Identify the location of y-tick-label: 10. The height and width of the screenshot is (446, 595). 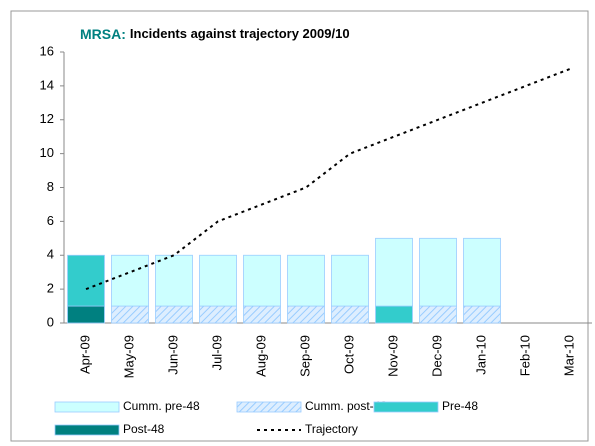
(47, 152).